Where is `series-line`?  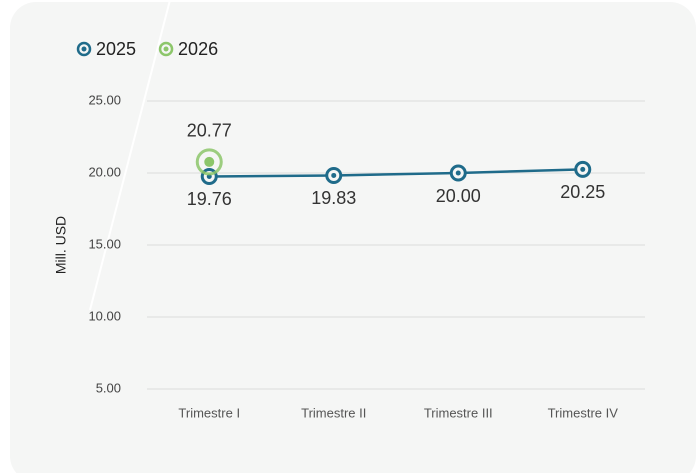 series-line is located at coordinates (396, 173).